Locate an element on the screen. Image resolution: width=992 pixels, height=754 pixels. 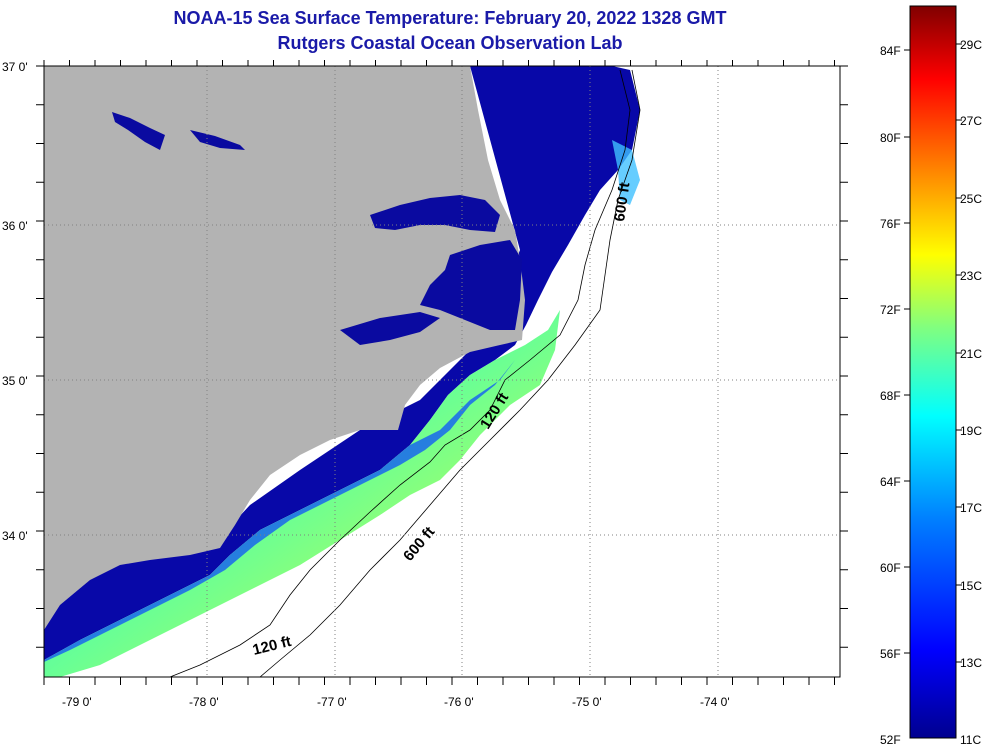
colorbar-f-52: 52F is located at coordinates (890, 740).